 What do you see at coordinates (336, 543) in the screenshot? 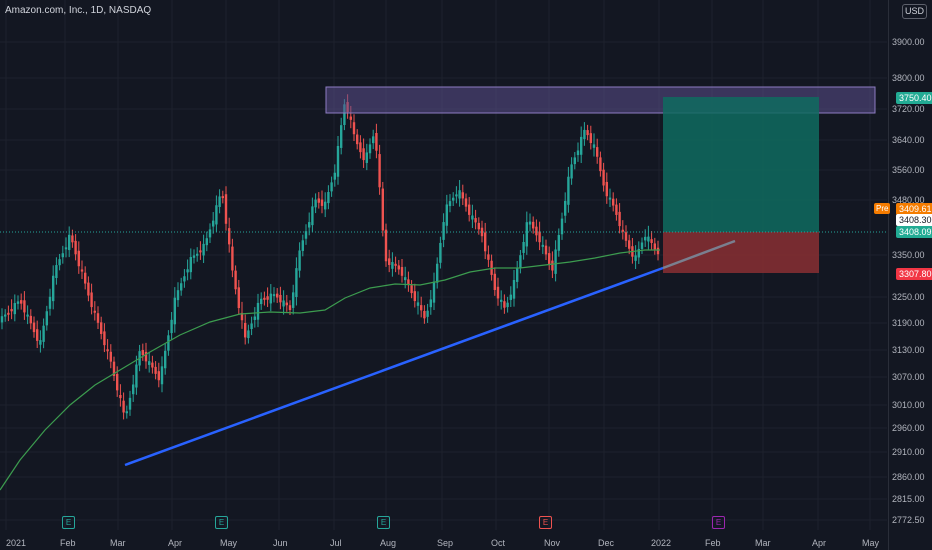
I see `time-tick: Jul` at bounding box center [336, 543].